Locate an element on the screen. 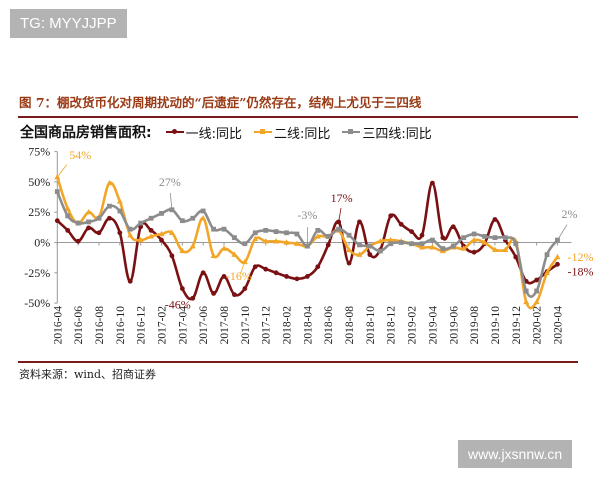 The height and width of the screenshot is (480, 600). legend-item-tier2: 二线:同比 is located at coordinates (292, 132).